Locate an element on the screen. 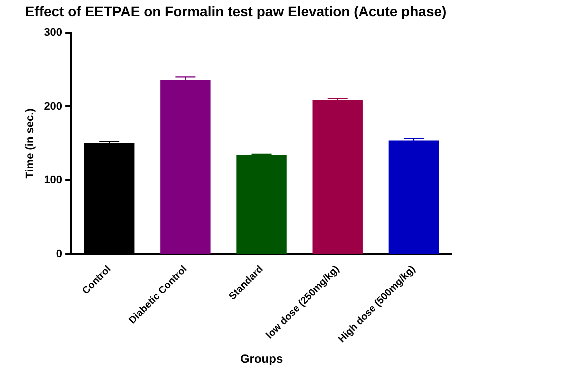 This screenshot has width=562, height=371. y-axis-title: Time (in sec.) is located at coordinates (30, 143).